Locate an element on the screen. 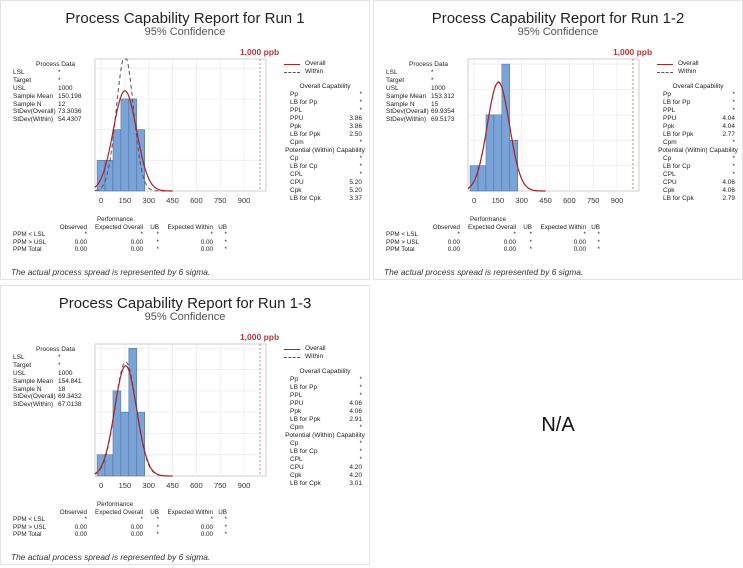 The image size is (743, 568). process-data-row: StDev(Overall) 69.3432 is located at coordinates (55, 397).